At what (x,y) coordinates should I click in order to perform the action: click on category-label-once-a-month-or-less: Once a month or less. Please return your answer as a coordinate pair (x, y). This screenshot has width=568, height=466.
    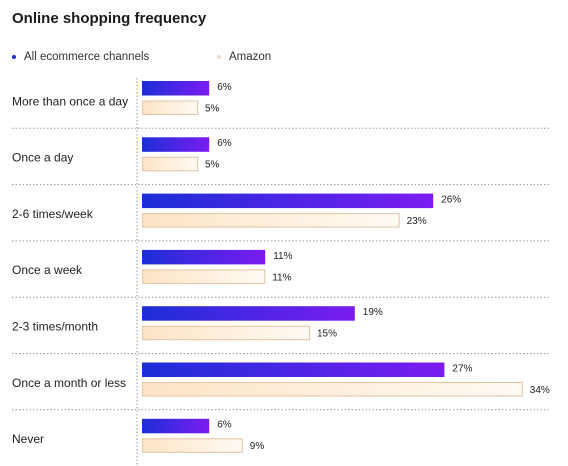
    Looking at the image, I should click on (69, 383).